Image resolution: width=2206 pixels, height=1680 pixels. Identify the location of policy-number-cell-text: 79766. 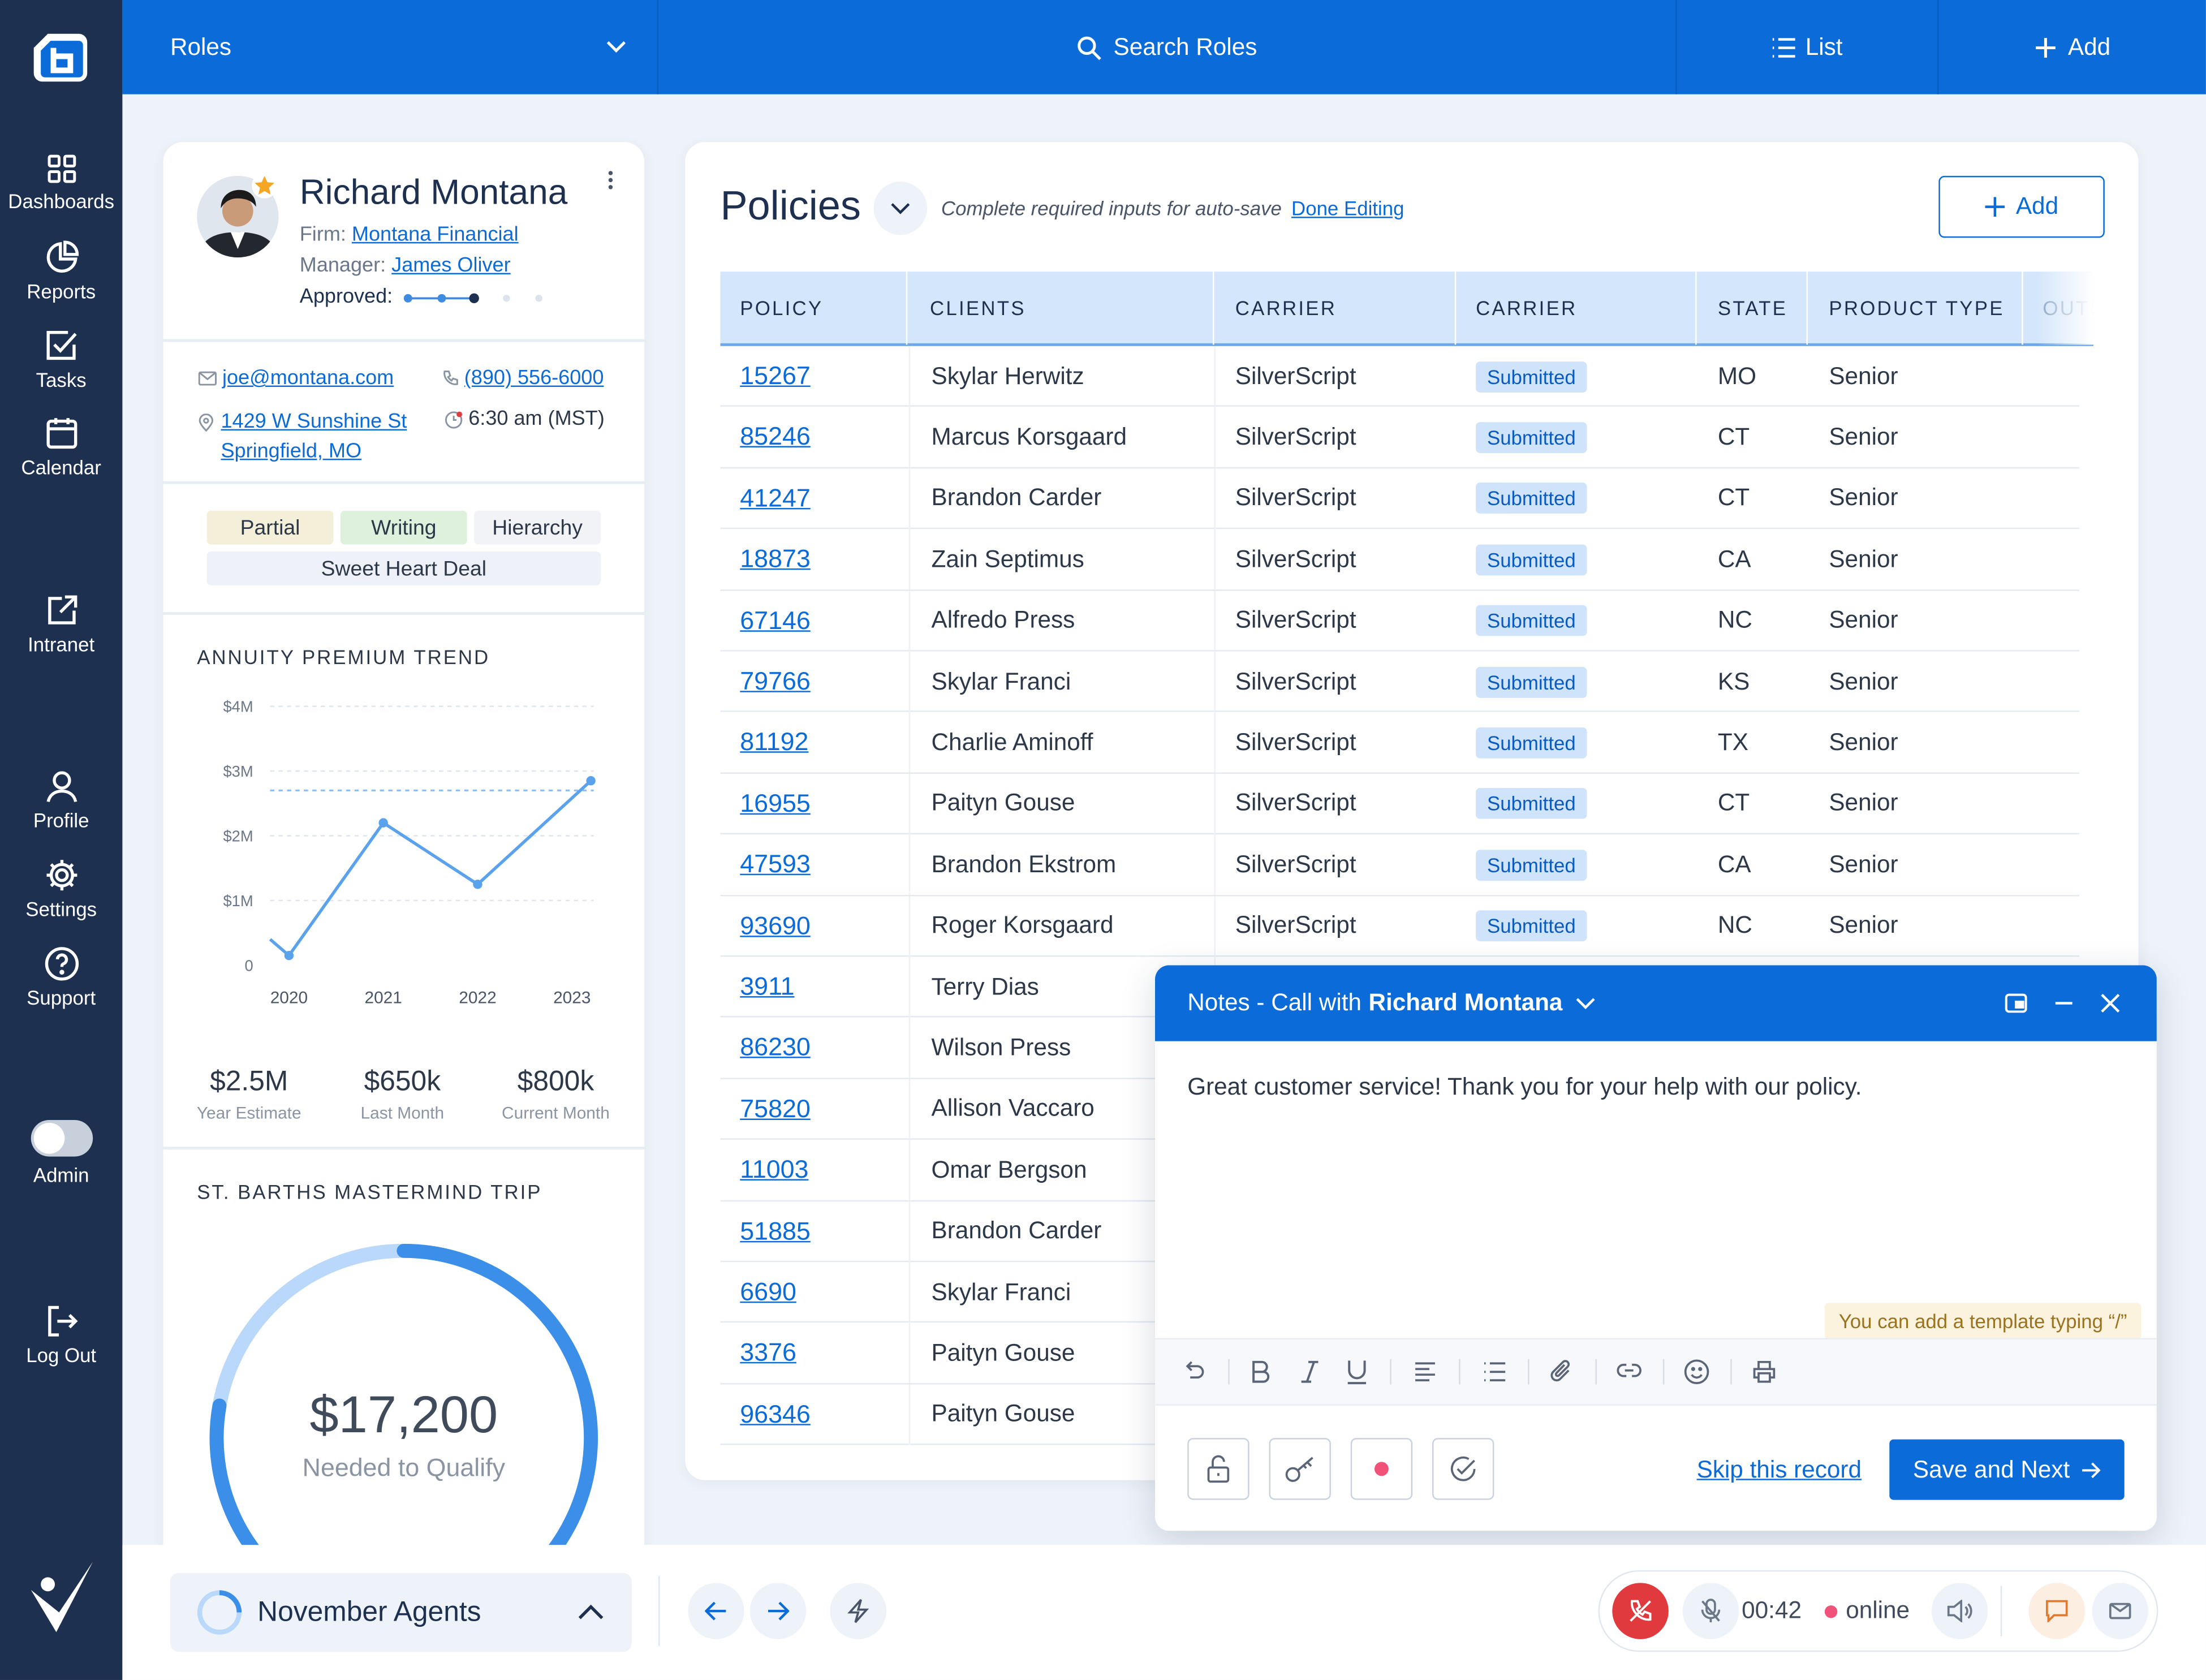
(776, 681).